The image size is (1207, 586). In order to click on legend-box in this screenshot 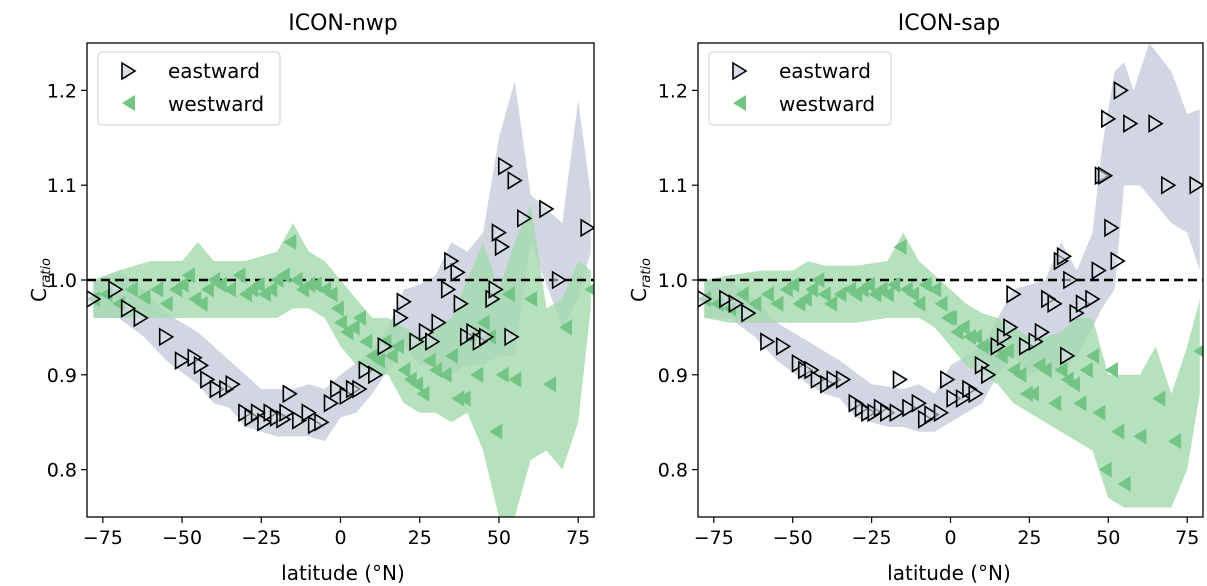, I will do `click(189, 88)`.